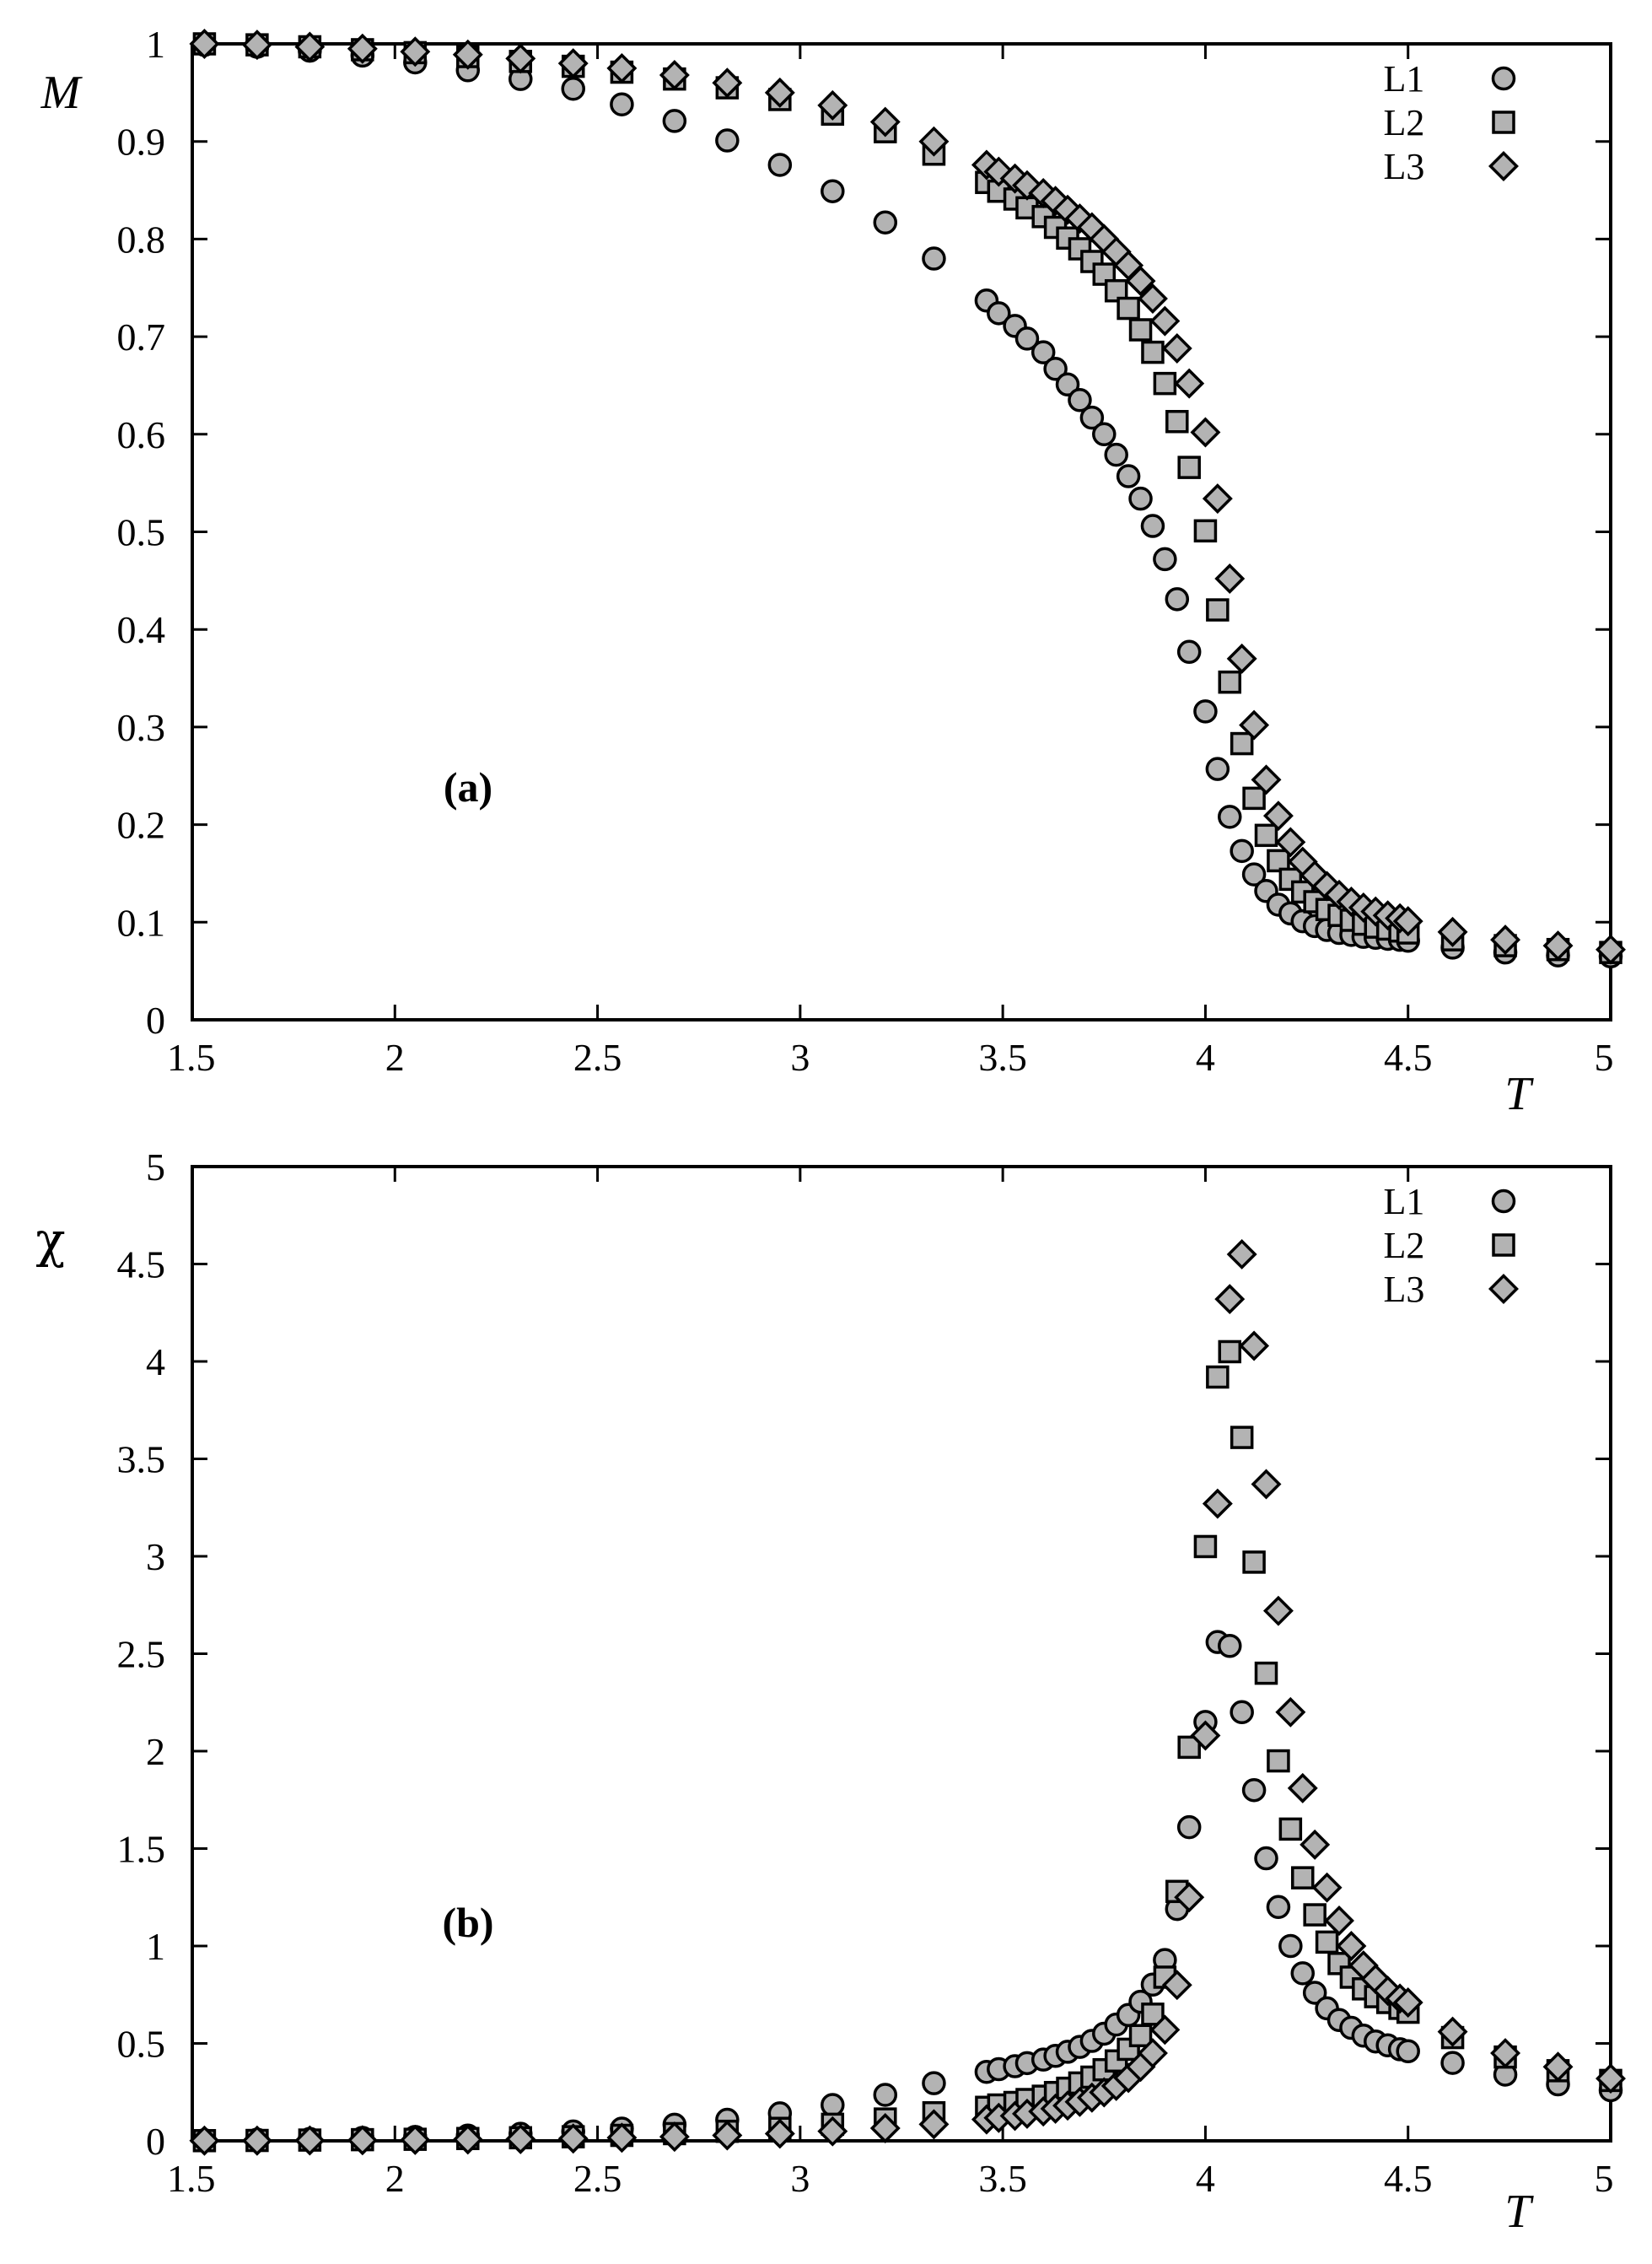 Image resolution: width=1652 pixels, height=2264 pixels. Describe the element at coordinates (142, 1849) in the screenshot. I see `y-tick-label: 1.5` at that location.